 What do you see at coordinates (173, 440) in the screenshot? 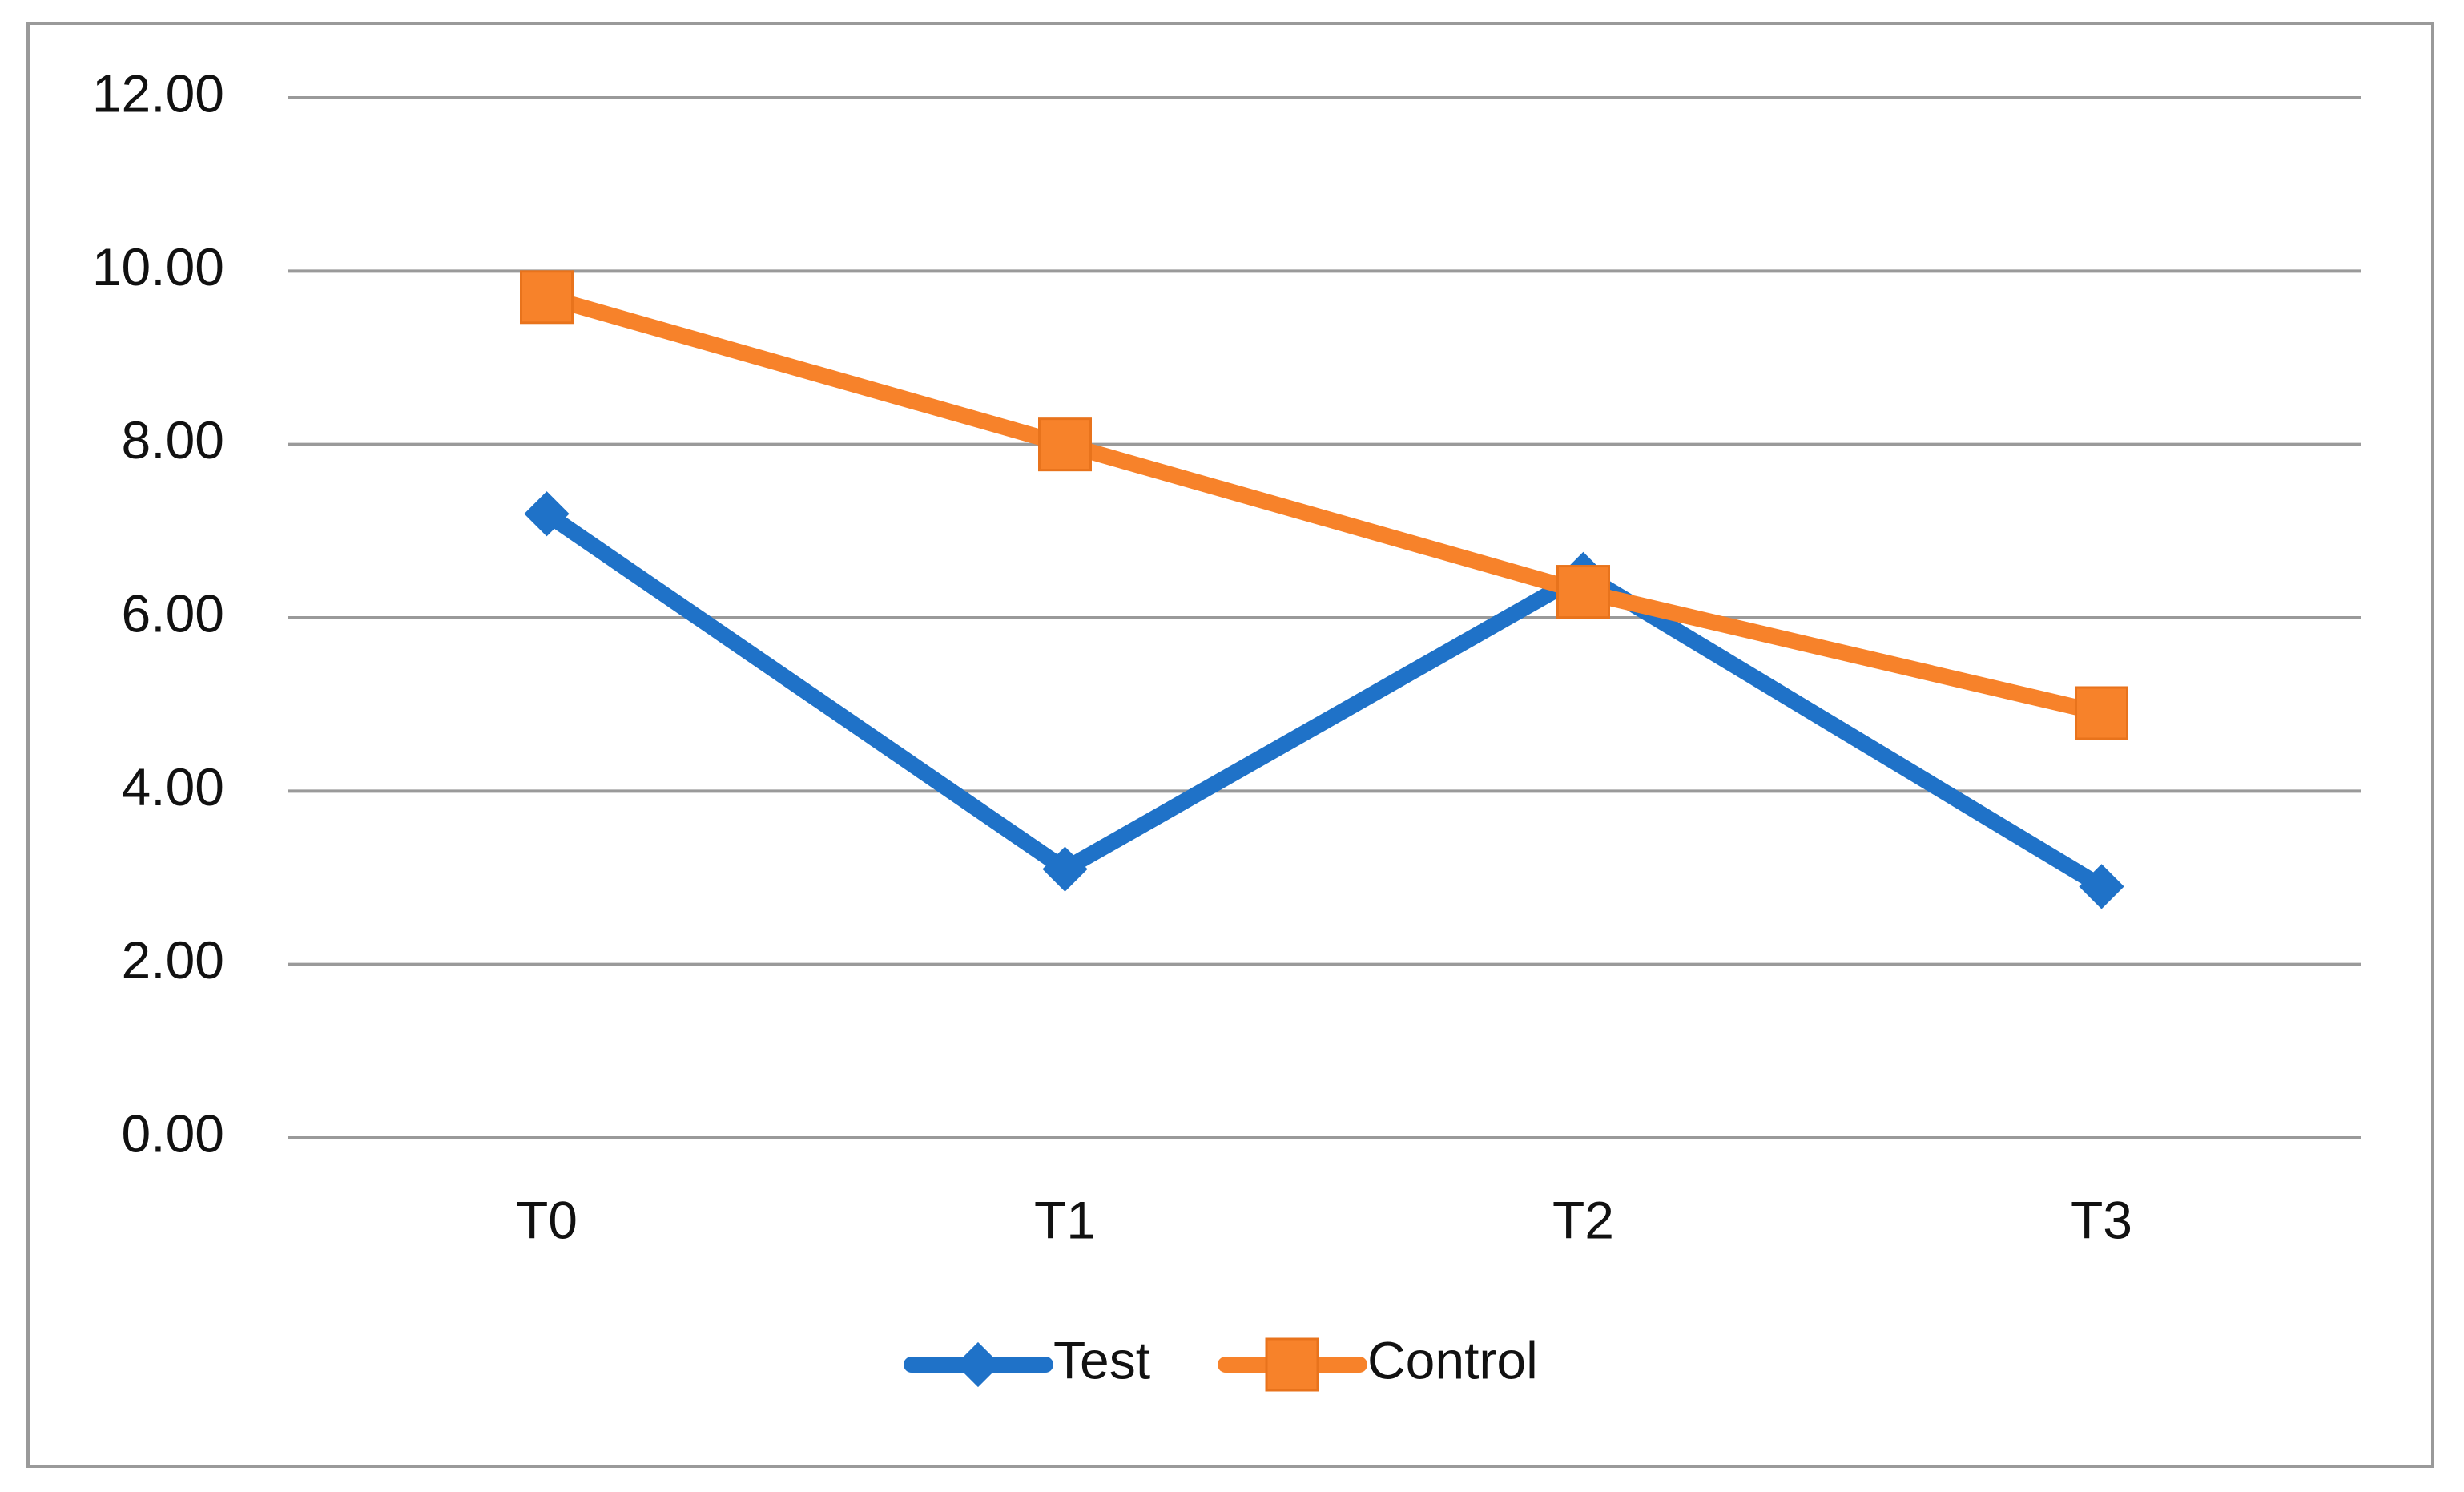
I see `y-tick-label: 8.00` at bounding box center [173, 440].